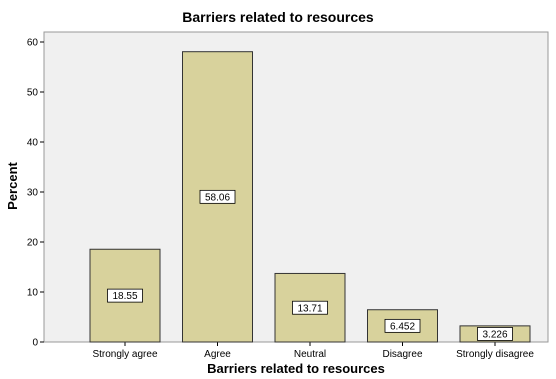 This screenshot has height=379, width=556. What do you see at coordinates (35, 343) in the screenshot?
I see `y-tick-label: 0` at bounding box center [35, 343].